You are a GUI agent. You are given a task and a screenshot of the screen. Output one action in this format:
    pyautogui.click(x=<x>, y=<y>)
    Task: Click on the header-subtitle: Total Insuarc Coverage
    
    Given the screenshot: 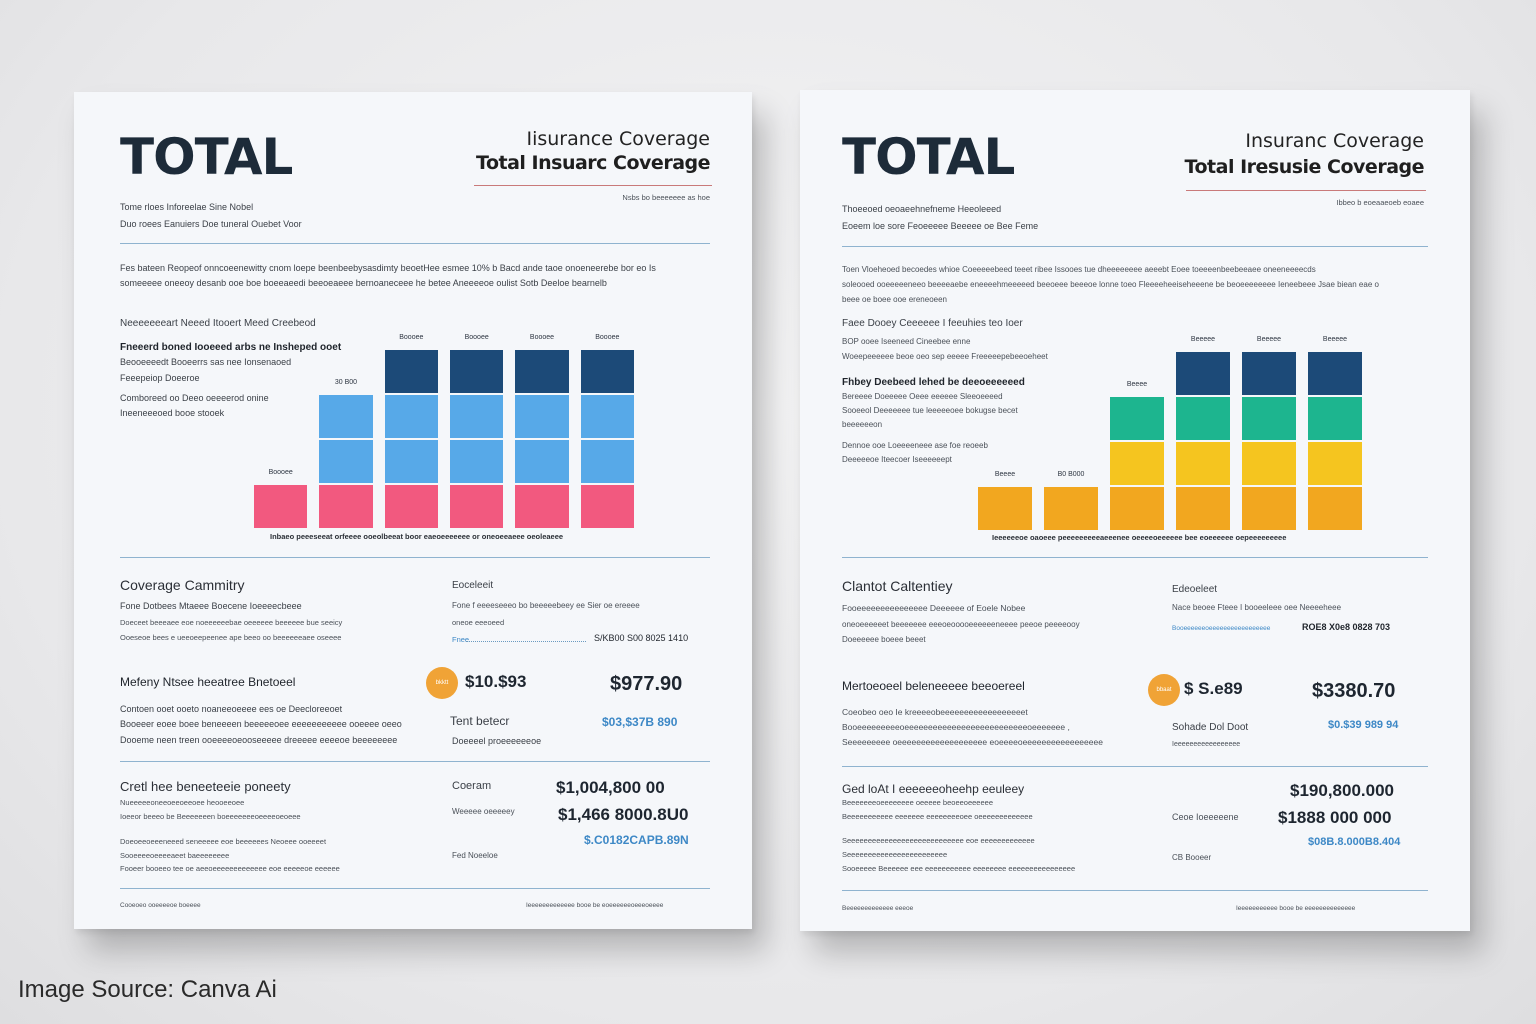 What is the action you would take?
    pyautogui.click(x=593, y=163)
    